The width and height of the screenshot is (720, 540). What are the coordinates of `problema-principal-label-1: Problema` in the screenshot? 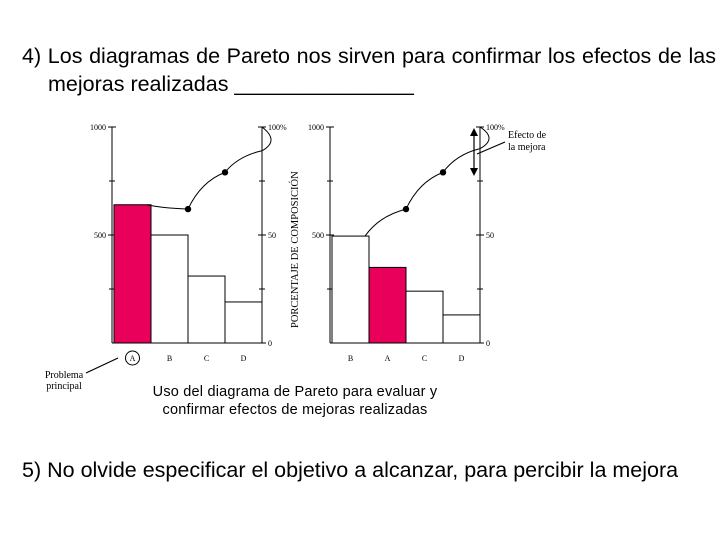 It's located at (64, 375).